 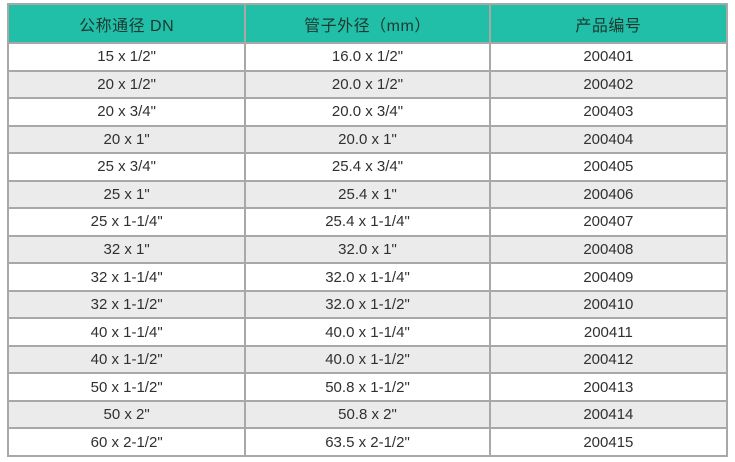 I want to click on cell-nominal-diameter: 32 x 1", so click(x=126, y=249).